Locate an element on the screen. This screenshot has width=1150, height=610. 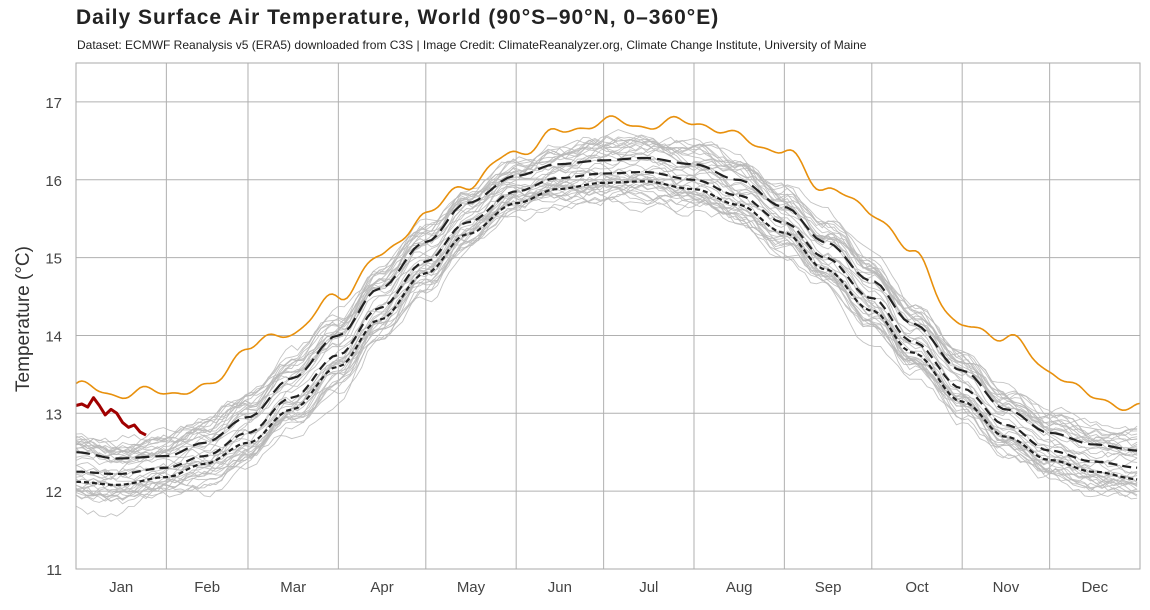
x-tick-label: Dec is located at coordinates (1094, 587).